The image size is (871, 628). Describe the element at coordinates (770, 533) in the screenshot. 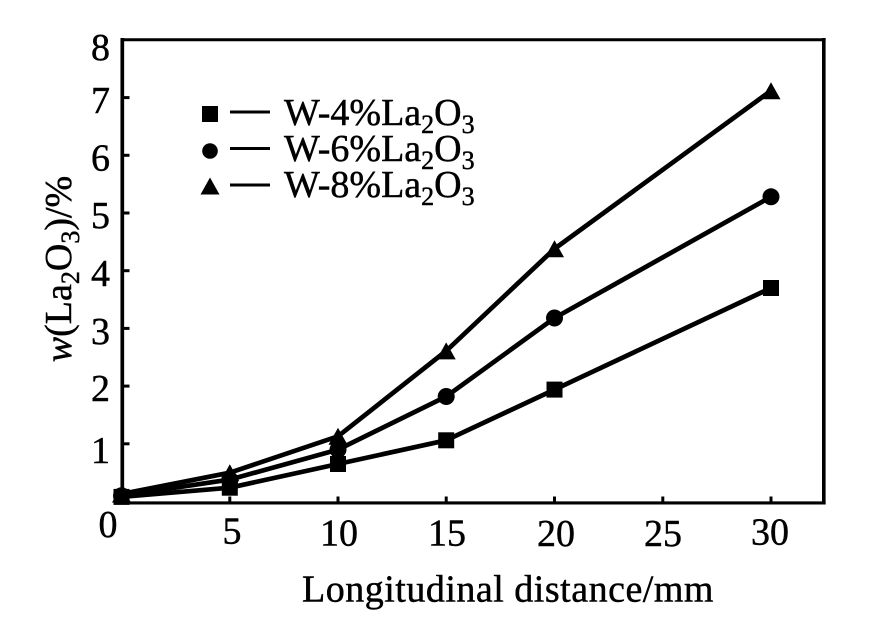

I see `svg-text: 30` at that location.